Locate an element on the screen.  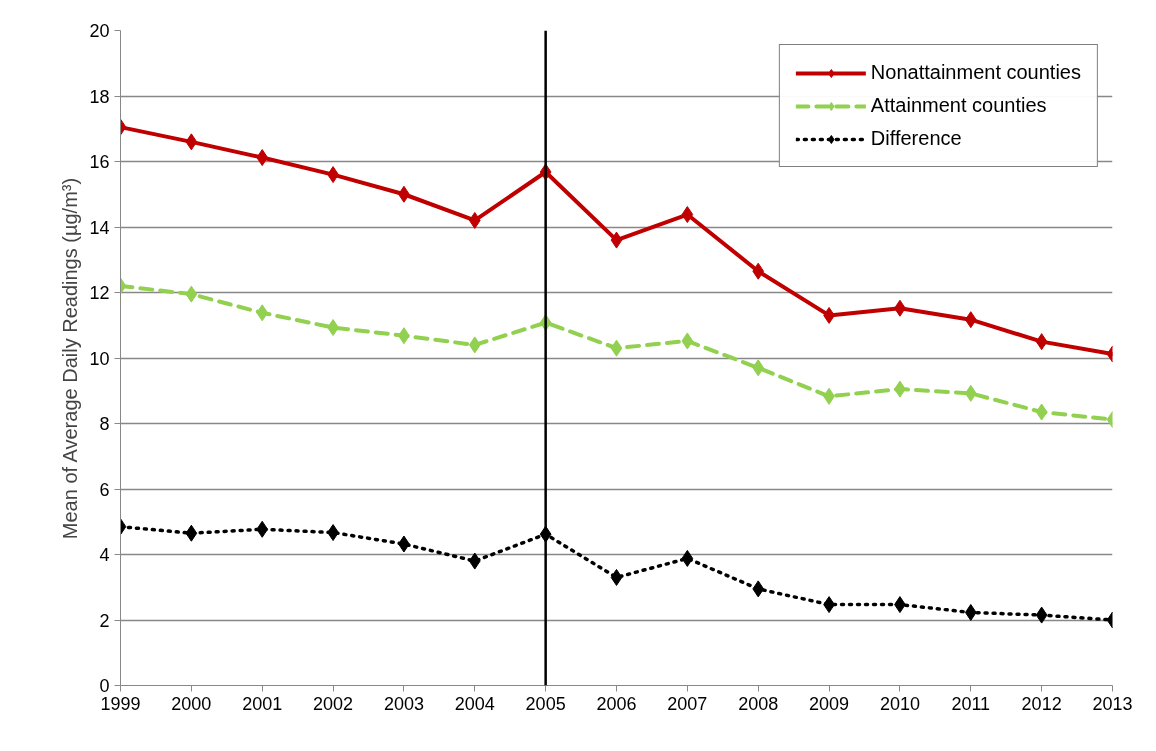
y-tick-label: 20 is located at coordinates (99, 31).